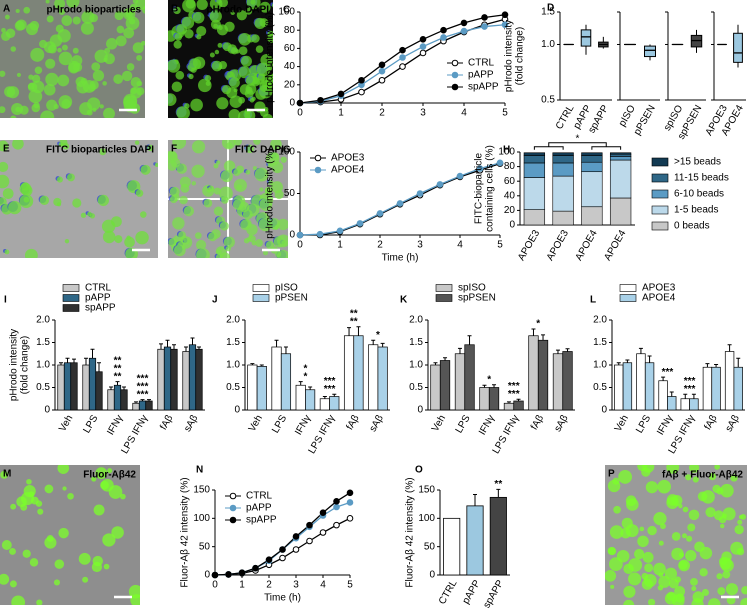 The image size is (747, 610). Describe the element at coordinates (242, 585) in the screenshot. I see `x-tick-label: 1` at that location.